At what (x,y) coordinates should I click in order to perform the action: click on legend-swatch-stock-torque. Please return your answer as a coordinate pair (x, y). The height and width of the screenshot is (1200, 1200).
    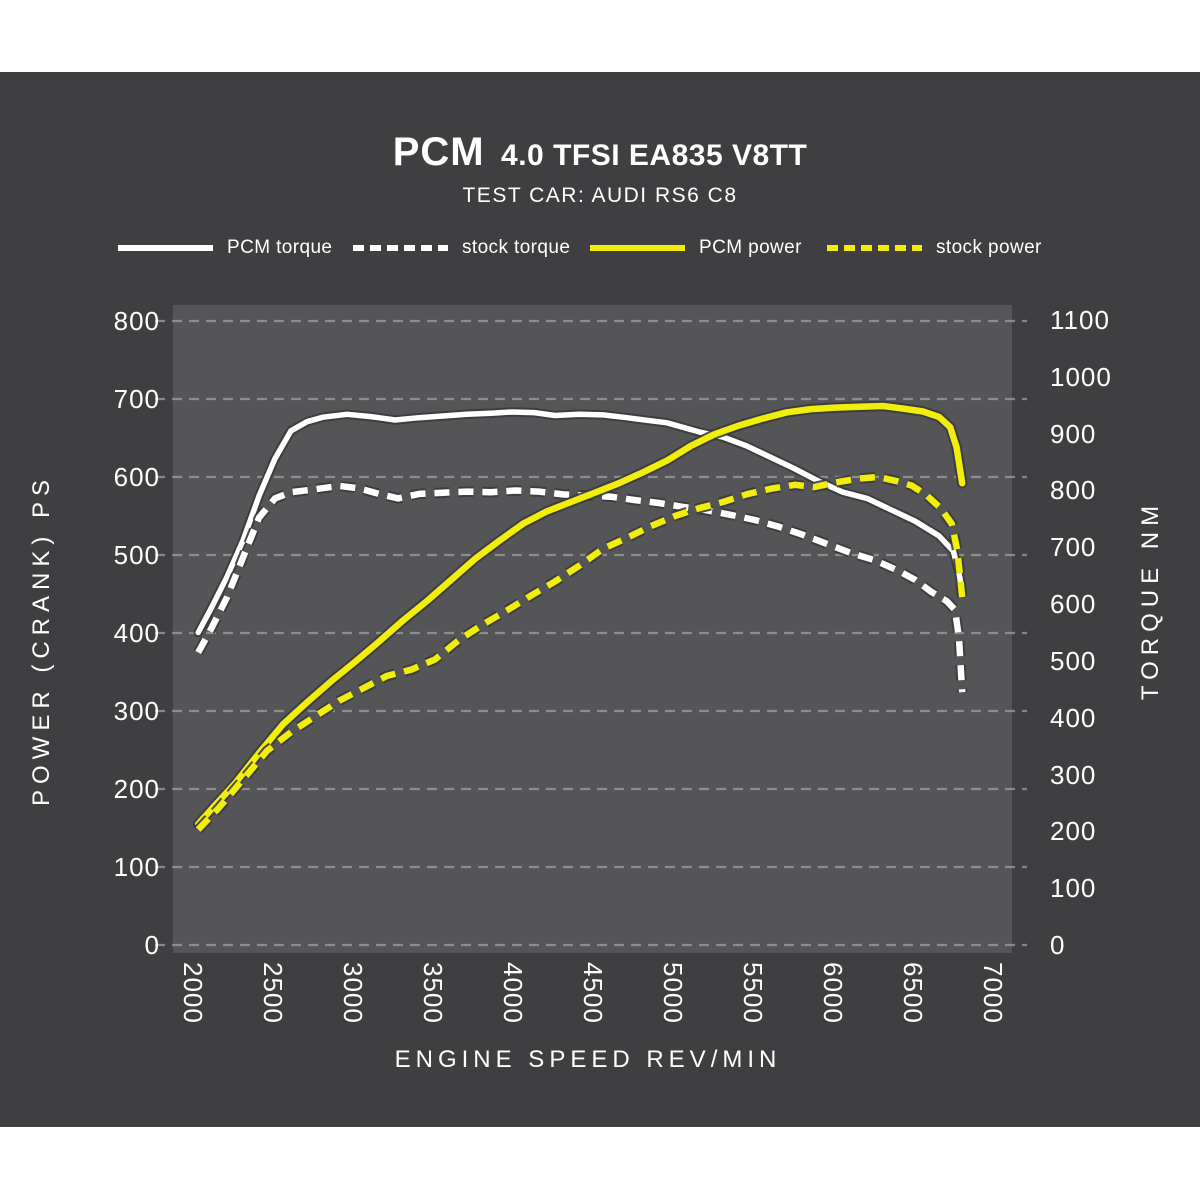
    Looking at the image, I should click on (400, 248).